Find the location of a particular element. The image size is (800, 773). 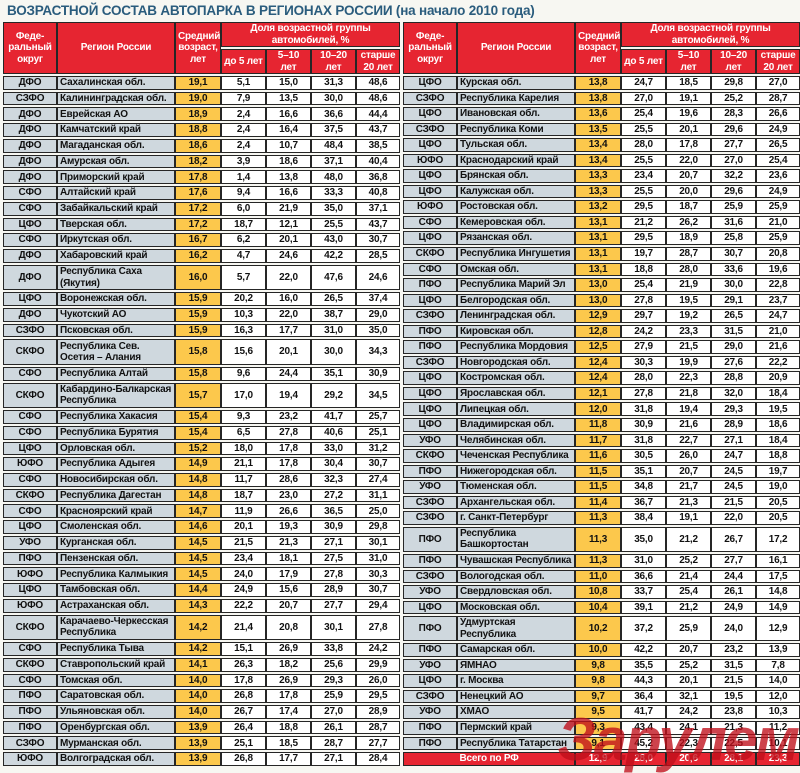

share-over20-cell: 31,2 is located at coordinates (378, 448).